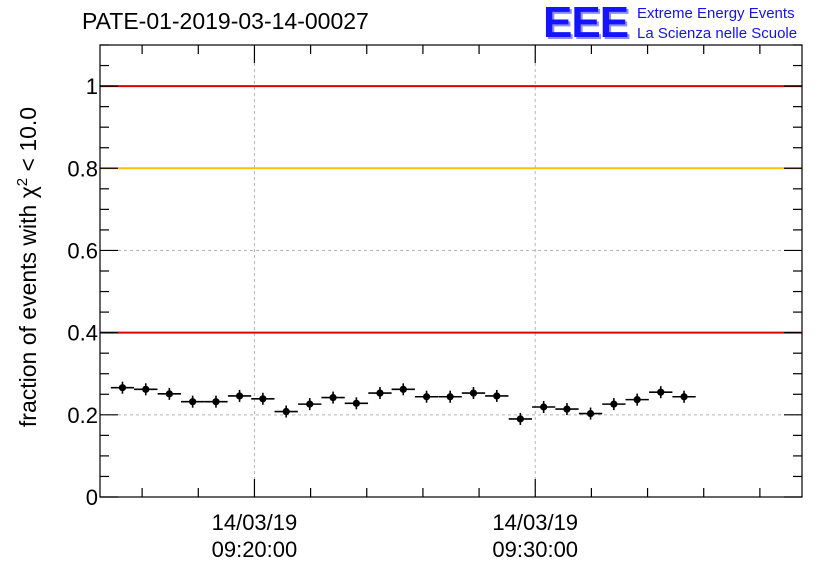 The width and height of the screenshot is (836, 572). Describe the element at coordinates (82, 168) in the screenshot. I see `y-tick-label: 0.8` at that location.